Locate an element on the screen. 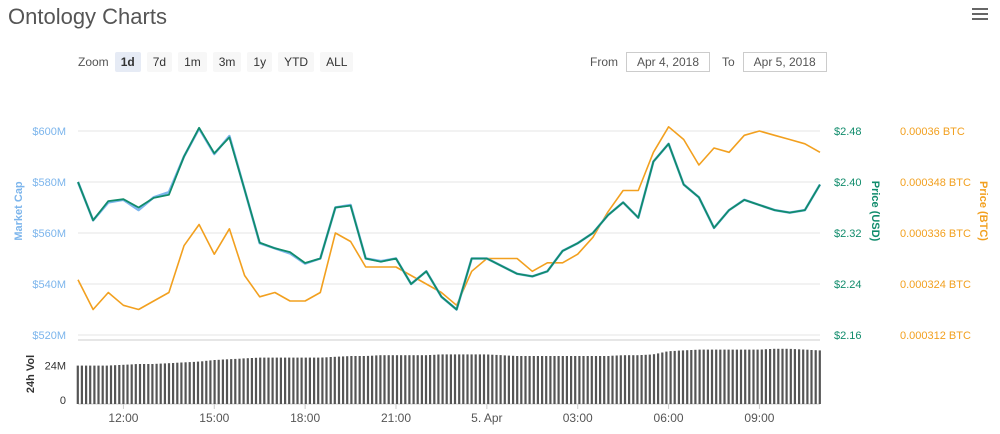 The height and width of the screenshot is (434, 1000). price-btc-tick-label: 0.00036 BTC is located at coordinates (932, 132).